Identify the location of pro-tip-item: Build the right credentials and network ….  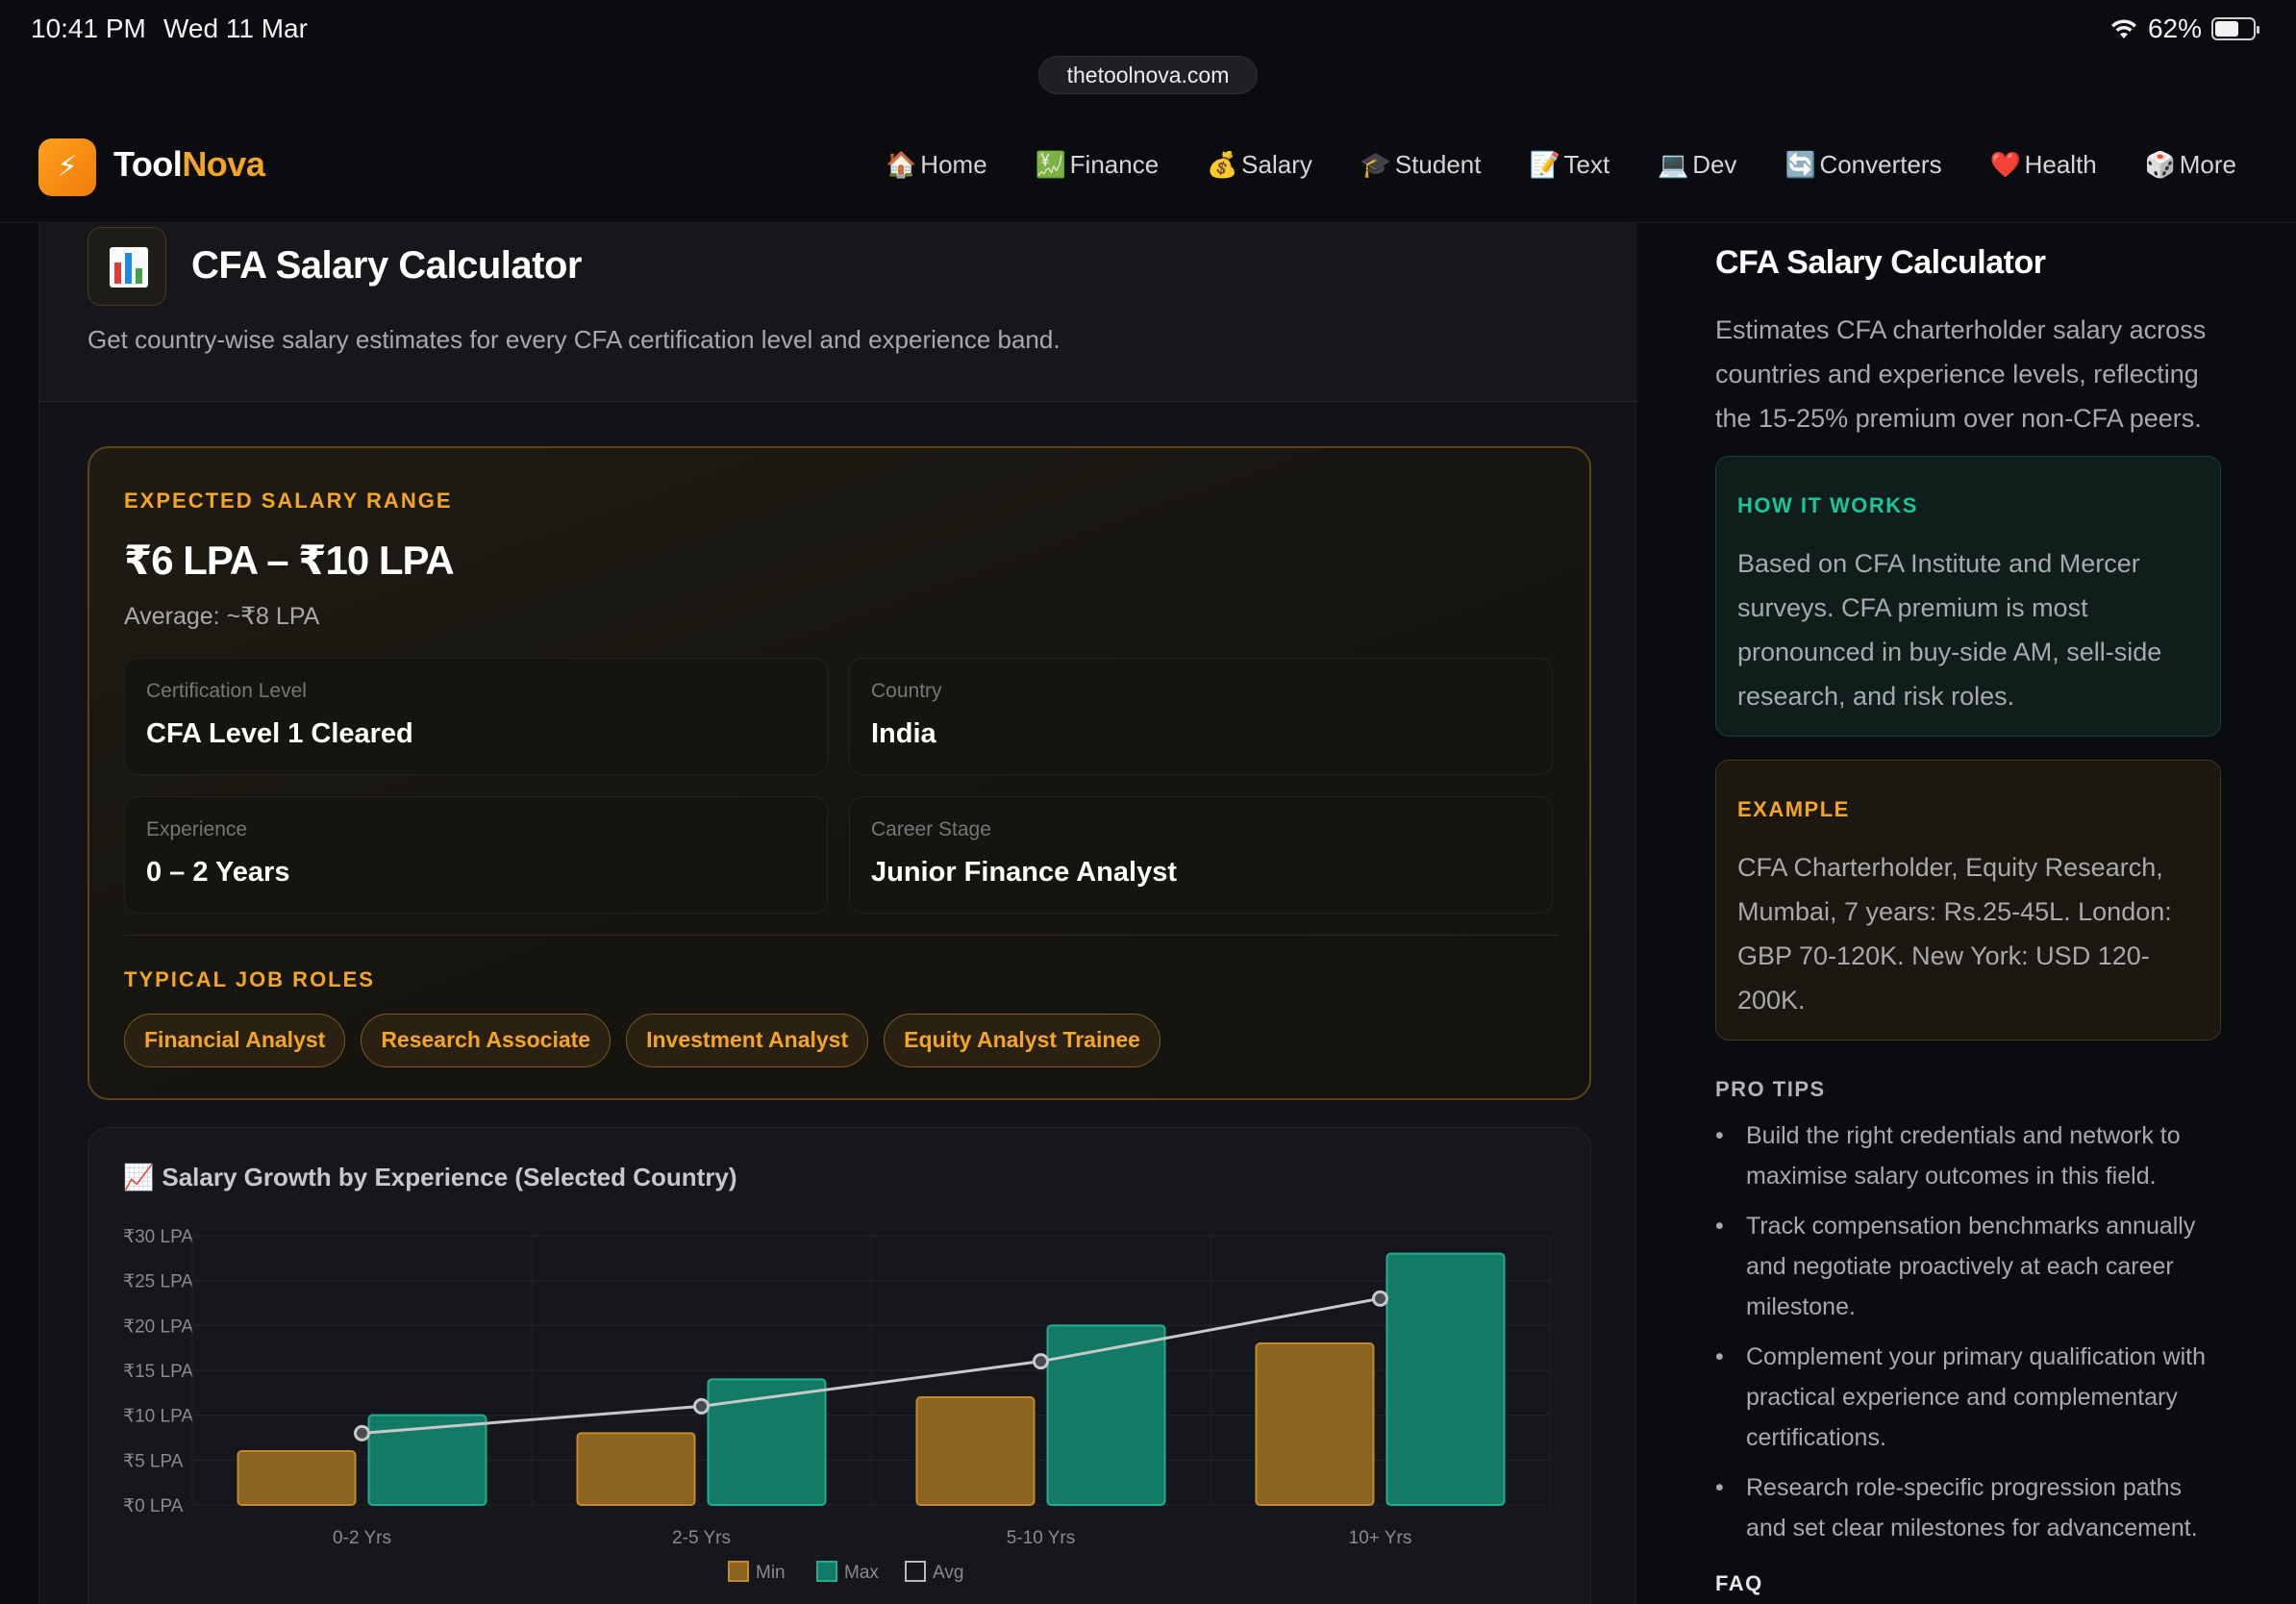
(1968, 1155).